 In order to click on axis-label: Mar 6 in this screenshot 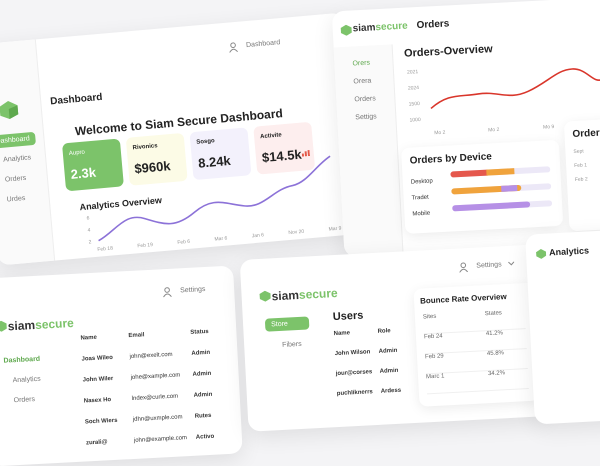, I will do `click(221, 239)`.